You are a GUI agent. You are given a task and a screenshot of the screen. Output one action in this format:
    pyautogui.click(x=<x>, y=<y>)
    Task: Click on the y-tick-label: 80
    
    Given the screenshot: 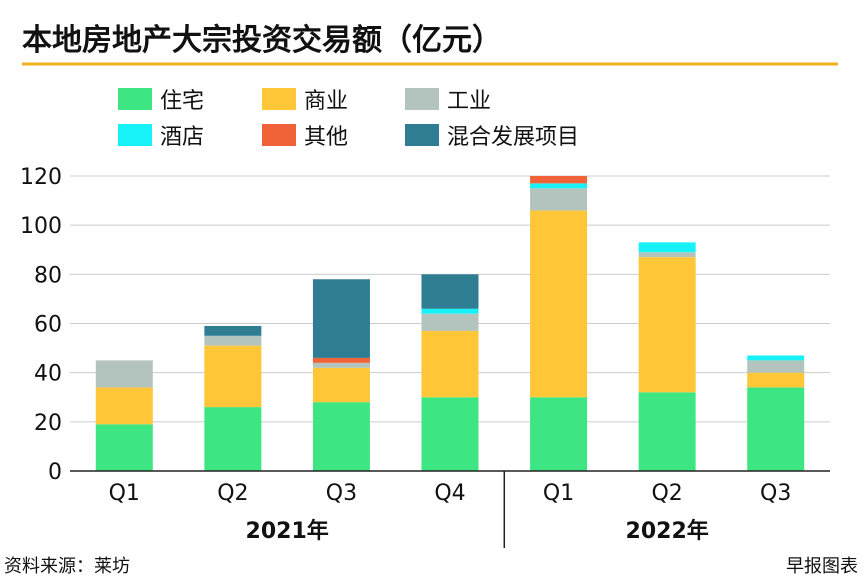 What is the action you would take?
    pyautogui.click(x=48, y=275)
    